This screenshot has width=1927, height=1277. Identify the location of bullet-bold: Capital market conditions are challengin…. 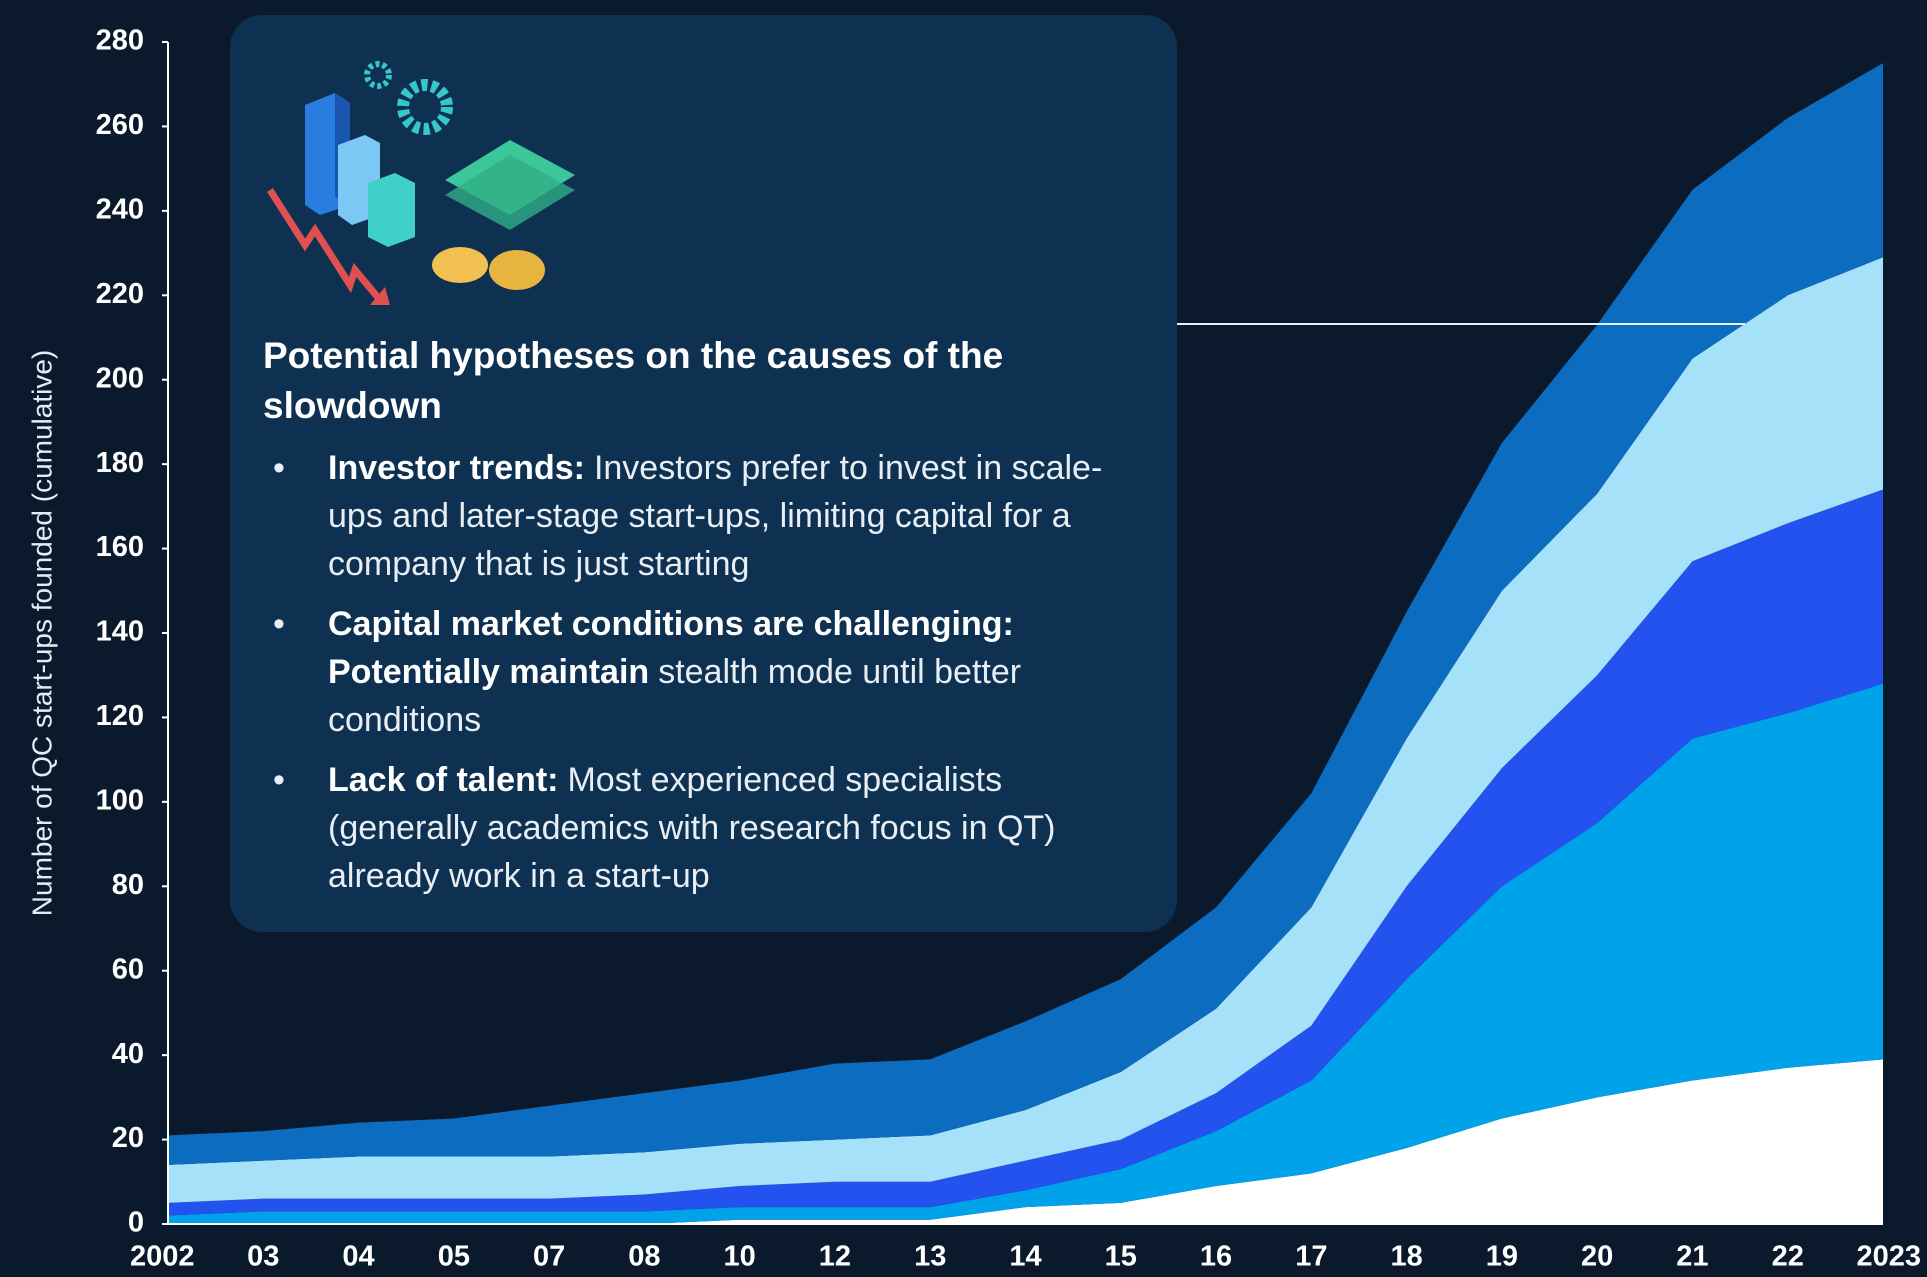
(671, 648).